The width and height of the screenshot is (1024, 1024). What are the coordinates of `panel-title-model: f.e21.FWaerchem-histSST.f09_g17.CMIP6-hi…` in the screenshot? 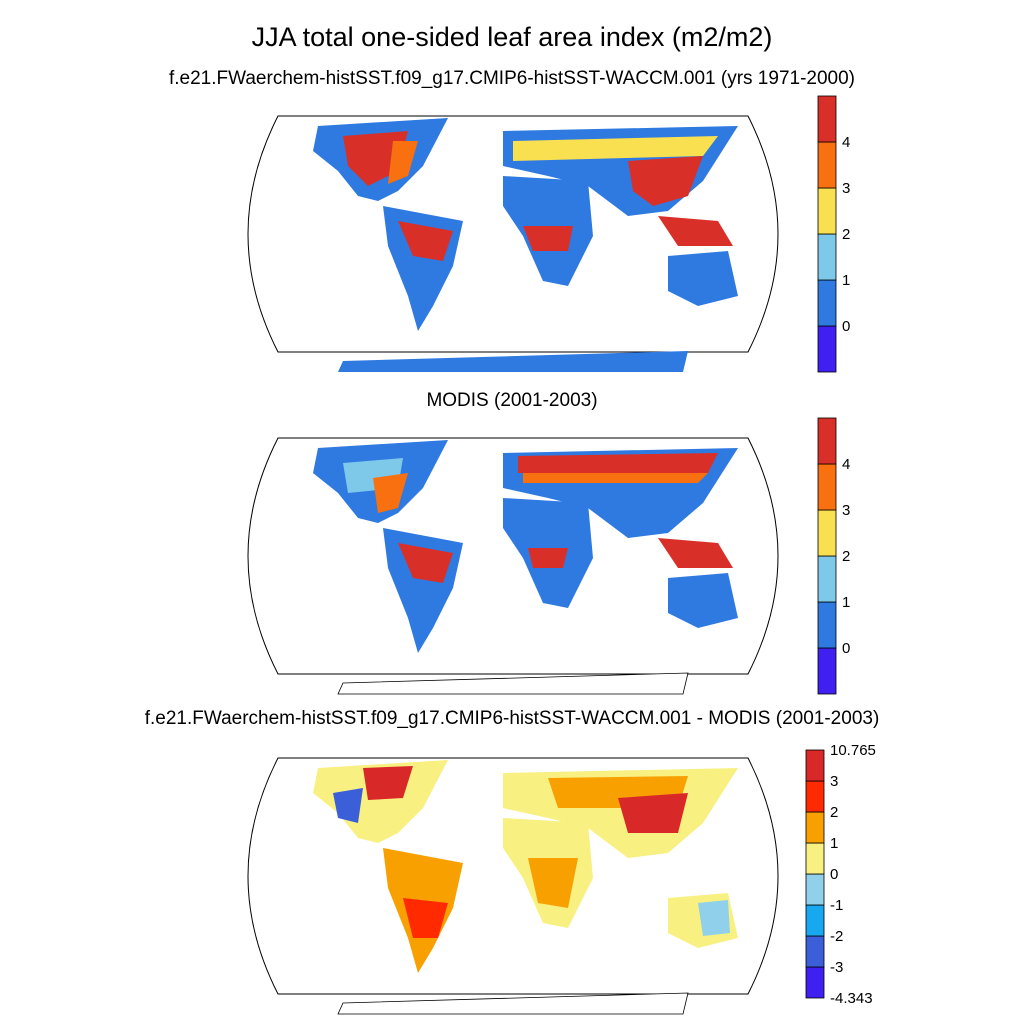 It's located at (511, 78).